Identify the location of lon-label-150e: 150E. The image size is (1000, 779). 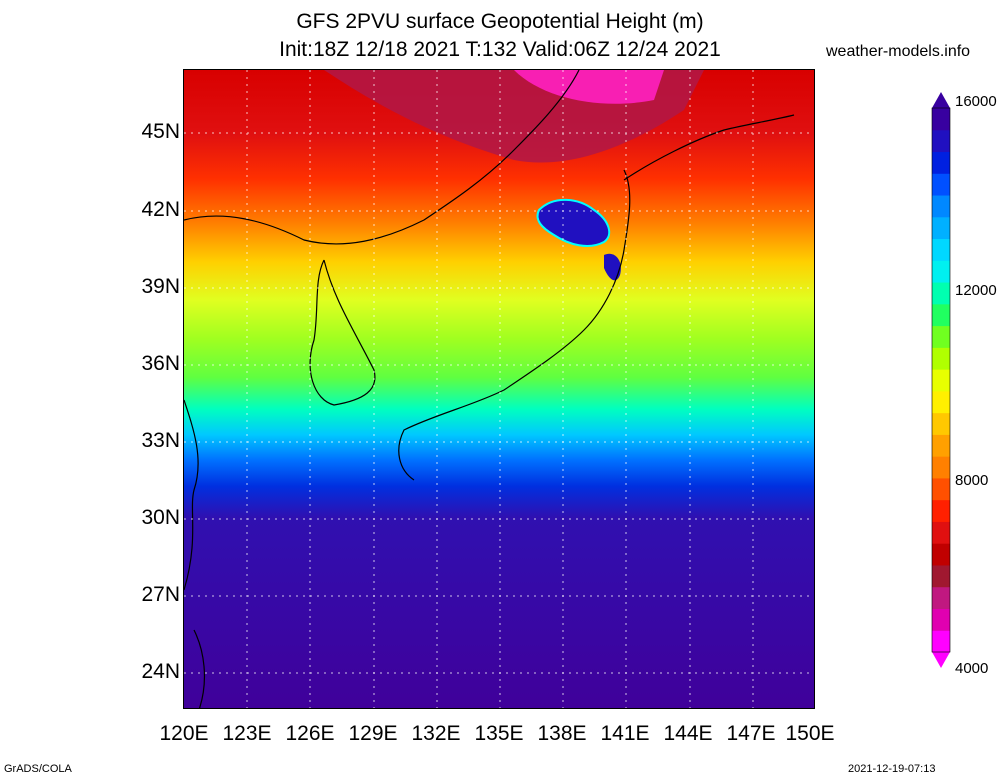
(810, 733).